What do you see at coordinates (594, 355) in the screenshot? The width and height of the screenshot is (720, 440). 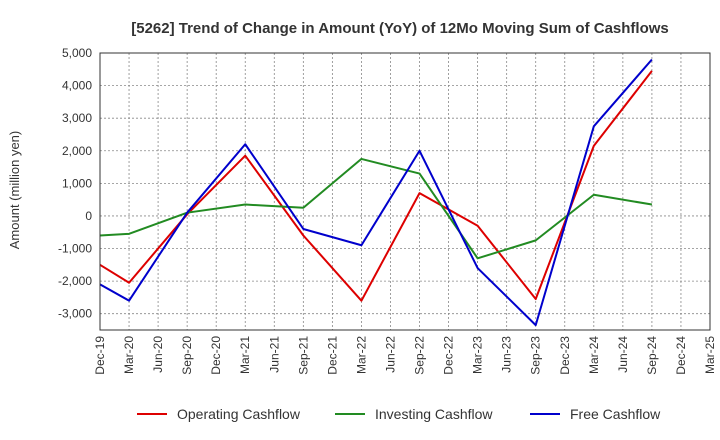 I see `x-tick-label: Mar-24` at bounding box center [594, 355].